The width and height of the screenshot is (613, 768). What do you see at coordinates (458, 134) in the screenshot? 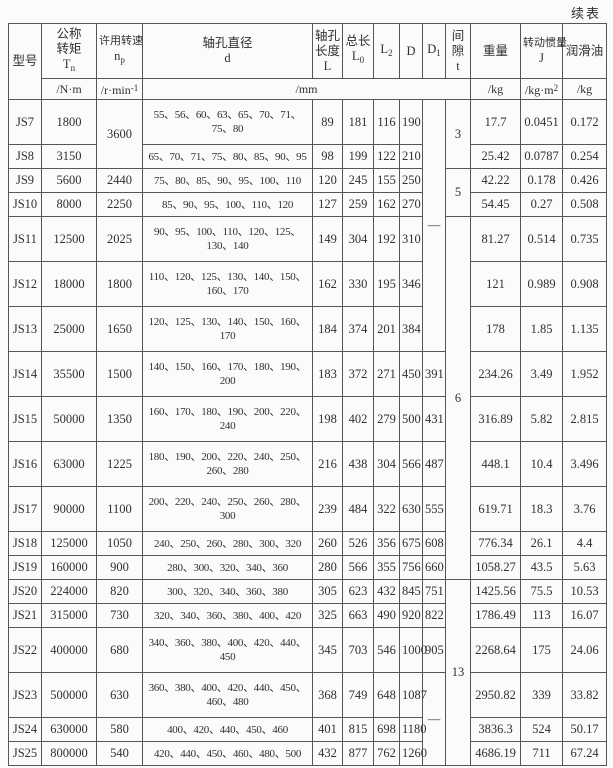
I see `gap-cell: 3` at bounding box center [458, 134].